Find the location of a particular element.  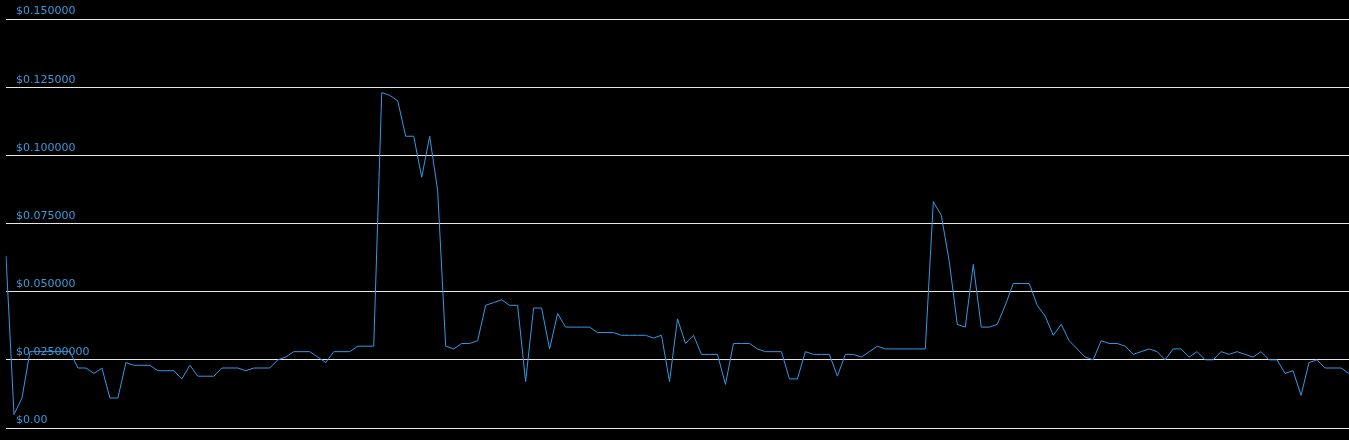

y-tick-label: $0.125000 is located at coordinates (46, 79).